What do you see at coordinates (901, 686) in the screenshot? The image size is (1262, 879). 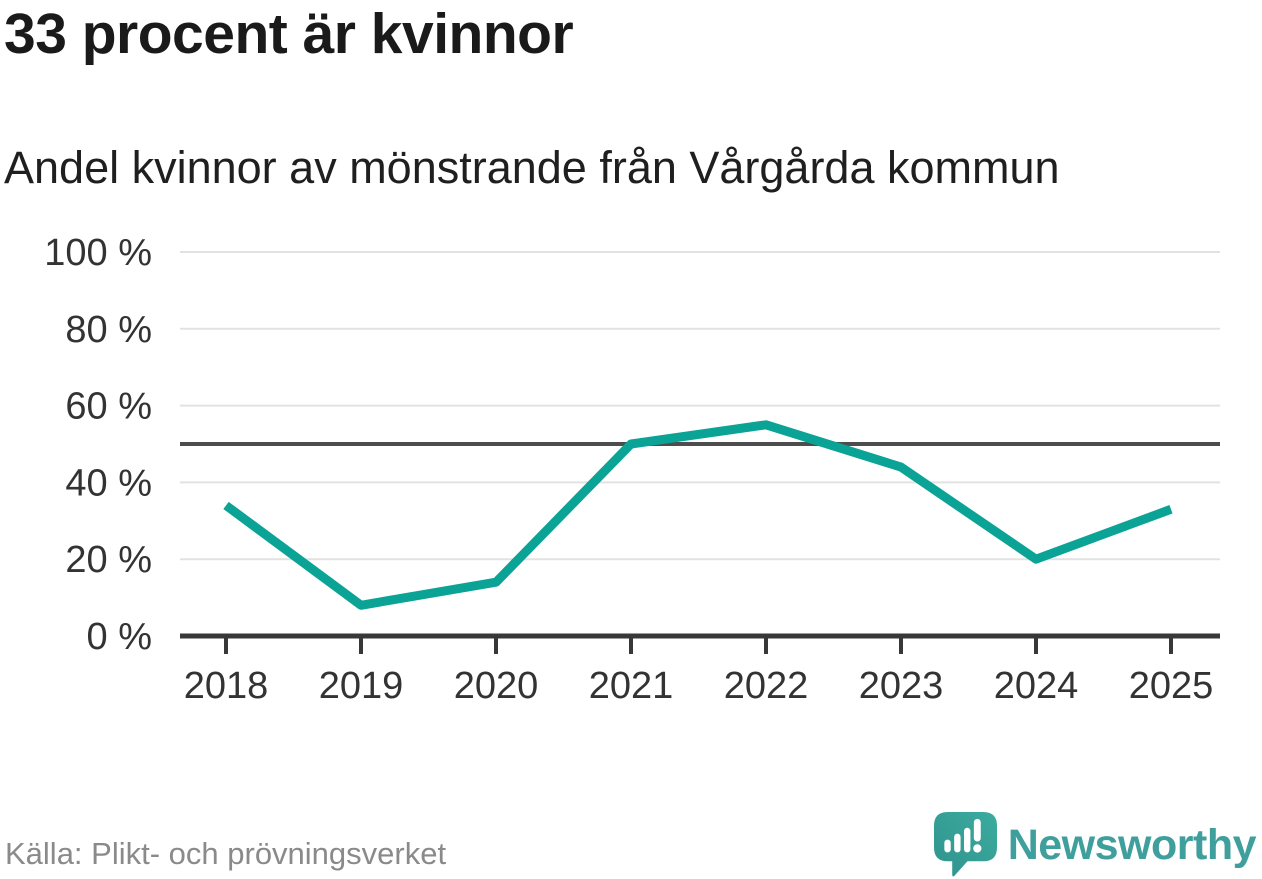 I see `x-tick-label: 2023` at bounding box center [901, 686].